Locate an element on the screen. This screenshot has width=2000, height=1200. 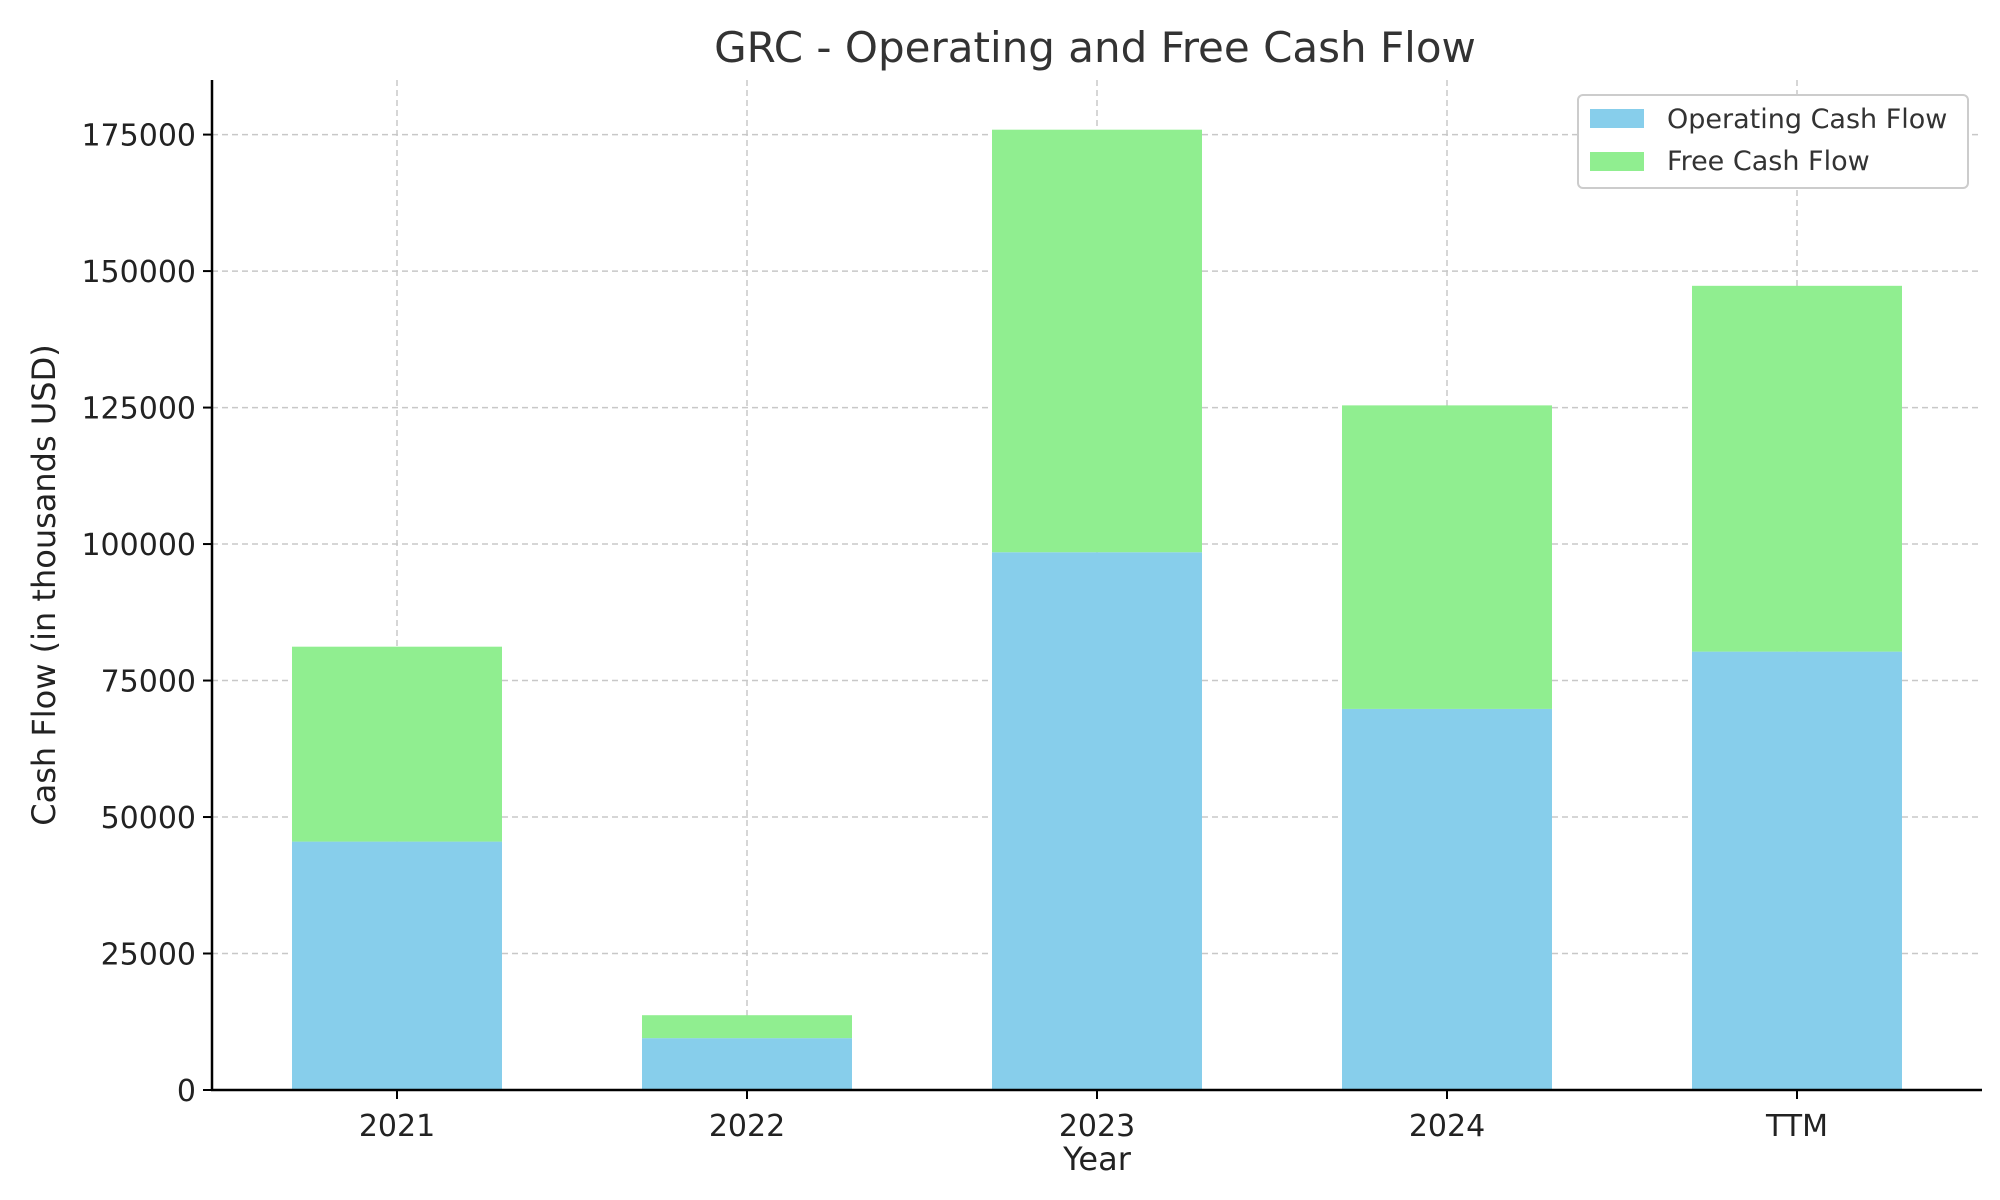
y-tick-label-0: 0 is located at coordinates (186, 1091).